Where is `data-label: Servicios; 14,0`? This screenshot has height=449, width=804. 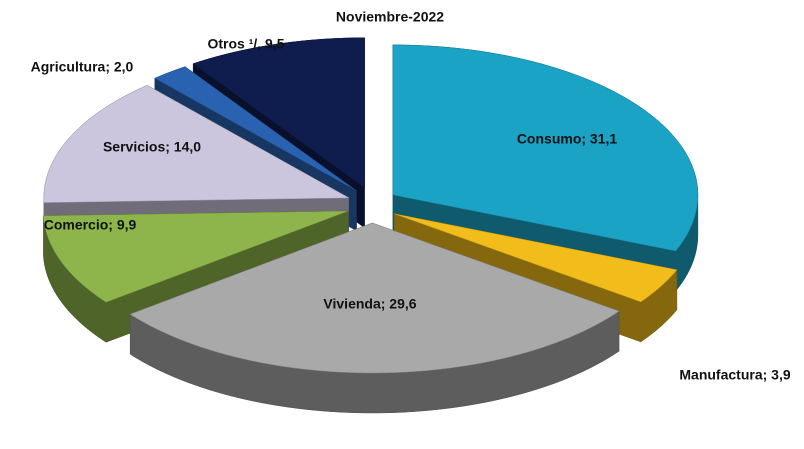
data-label: Servicios; 14,0 is located at coordinates (152, 147).